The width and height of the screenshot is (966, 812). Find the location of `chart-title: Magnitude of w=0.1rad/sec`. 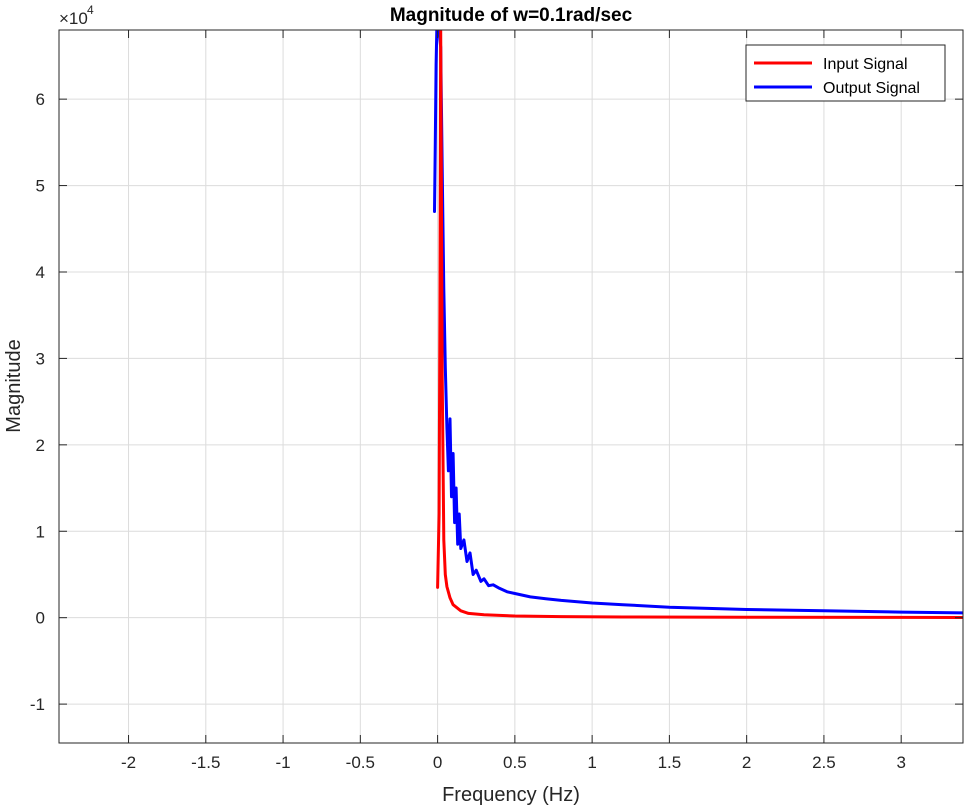

chart-title: Magnitude of w=0.1rad/sec is located at coordinates (511, 15).